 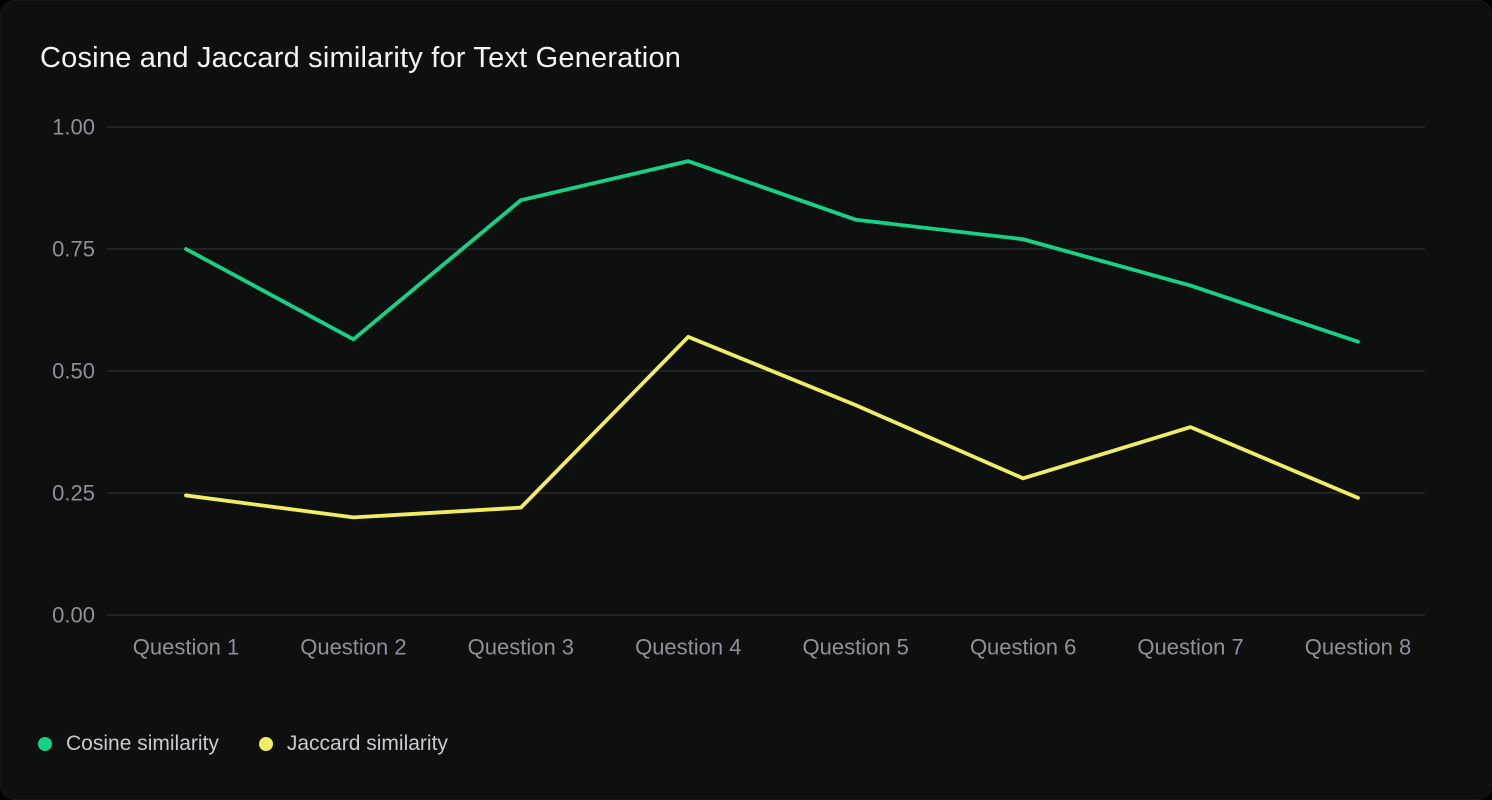 What do you see at coordinates (353, 647) in the screenshot?
I see `x-tick-label-2: Question 2` at bounding box center [353, 647].